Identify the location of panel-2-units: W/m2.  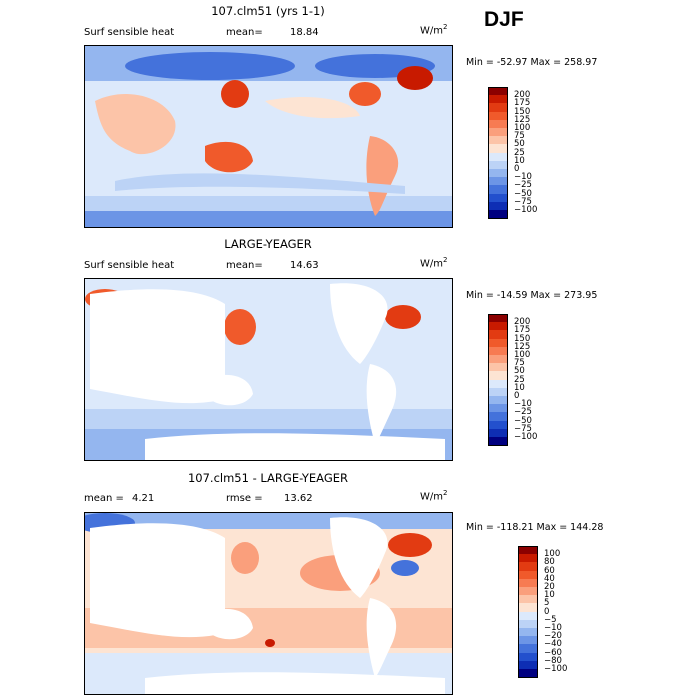
(434, 263).